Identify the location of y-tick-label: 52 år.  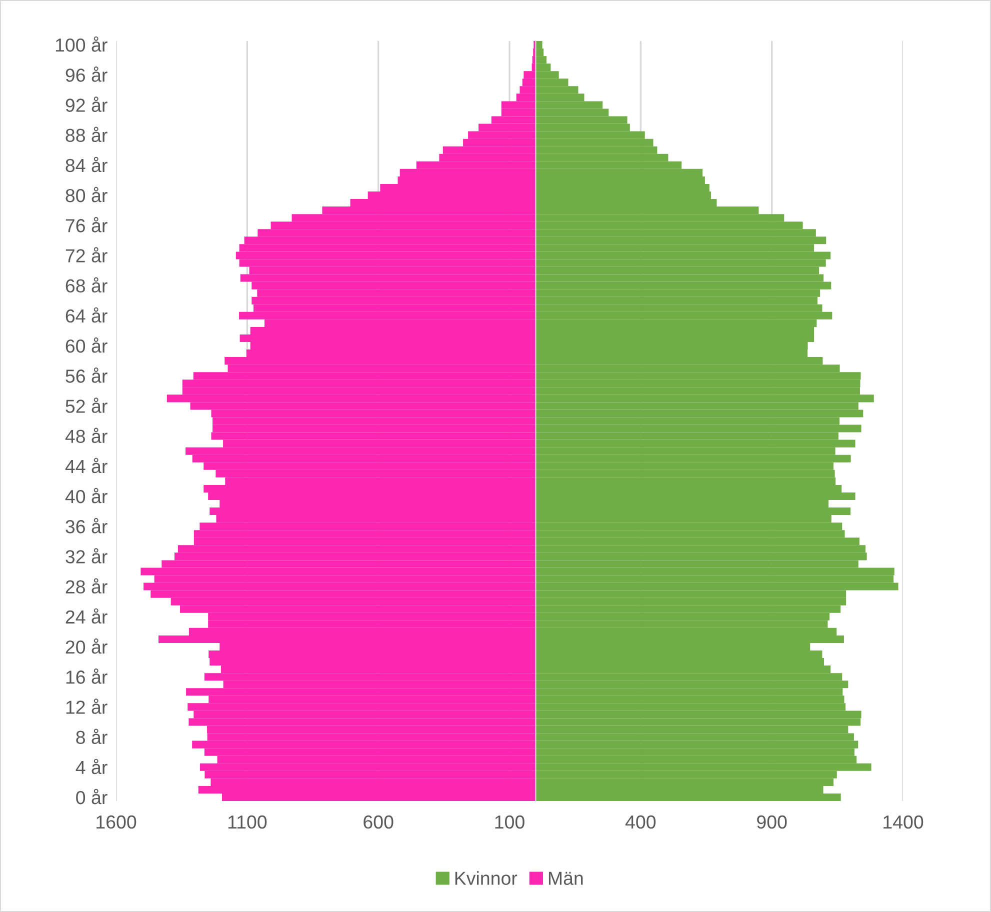
(87, 405).